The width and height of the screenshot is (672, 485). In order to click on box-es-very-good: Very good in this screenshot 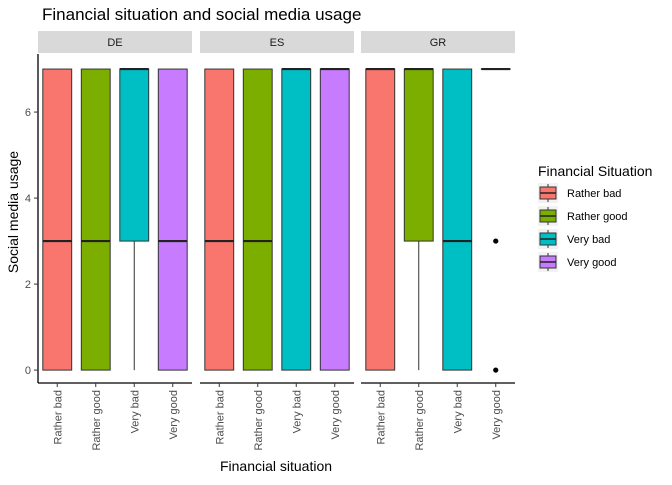, I will do `click(334, 254)`.